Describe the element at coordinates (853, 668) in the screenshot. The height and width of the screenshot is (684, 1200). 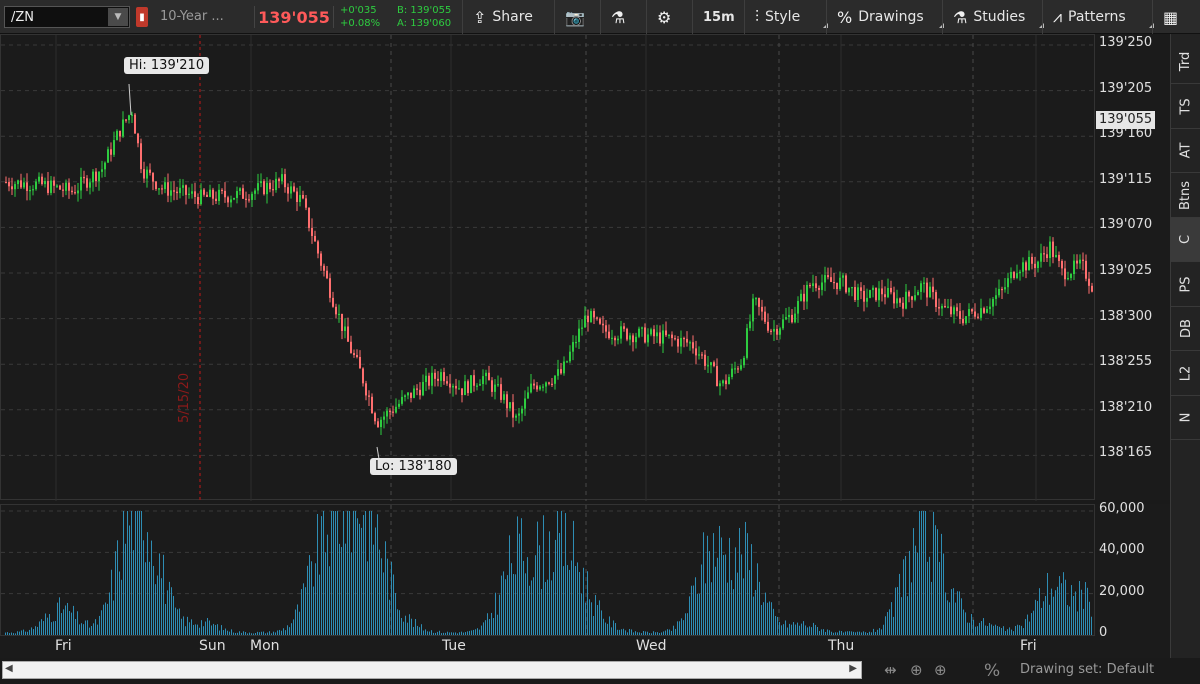
I see `scroll-right-icon: ▶` at that location.